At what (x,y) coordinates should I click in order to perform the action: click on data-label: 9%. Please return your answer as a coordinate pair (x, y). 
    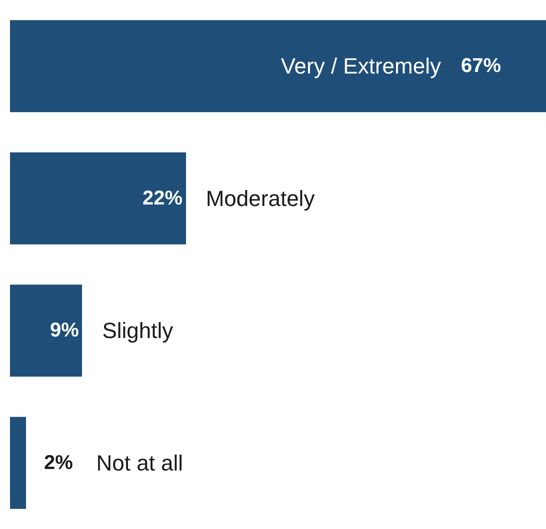
    Looking at the image, I should click on (65, 331).